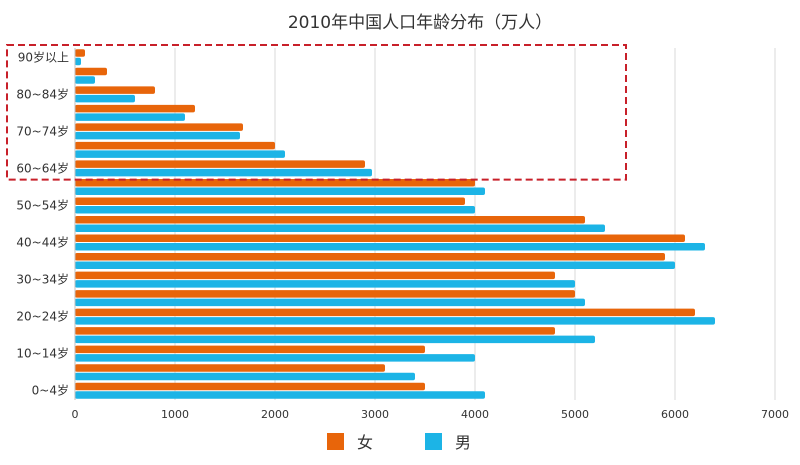 The image size is (800, 465). Describe the element at coordinates (575, 414) in the screenshot. I see `x-tick-label: 5000` at that location.